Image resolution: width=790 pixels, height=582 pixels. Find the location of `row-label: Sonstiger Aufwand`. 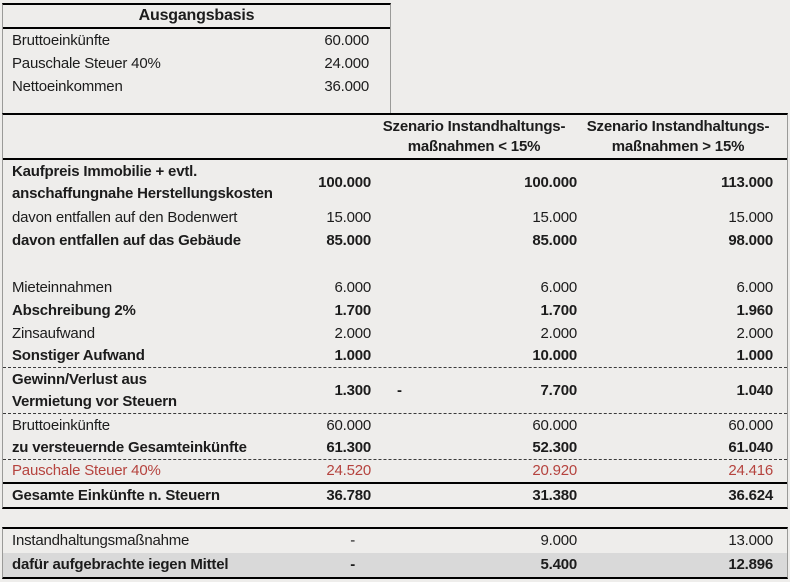

row-label: Sonstiger Aufwand is located at coordinates (153, 356).